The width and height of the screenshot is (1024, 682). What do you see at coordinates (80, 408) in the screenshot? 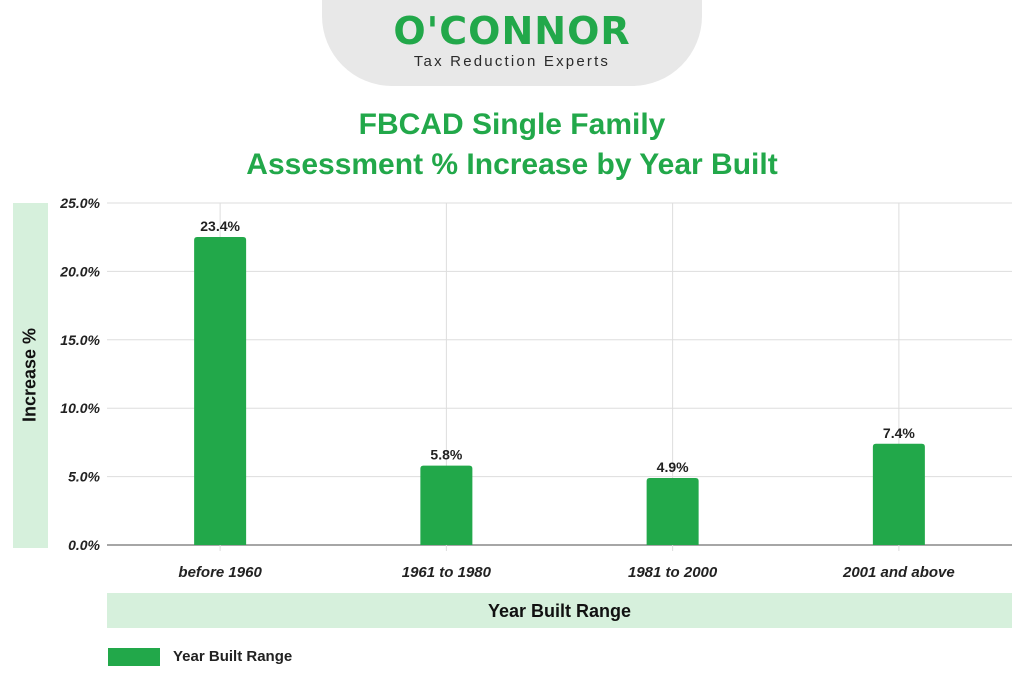
I see `y-tick-label: 10.0%` at bounding box center [80, 408].